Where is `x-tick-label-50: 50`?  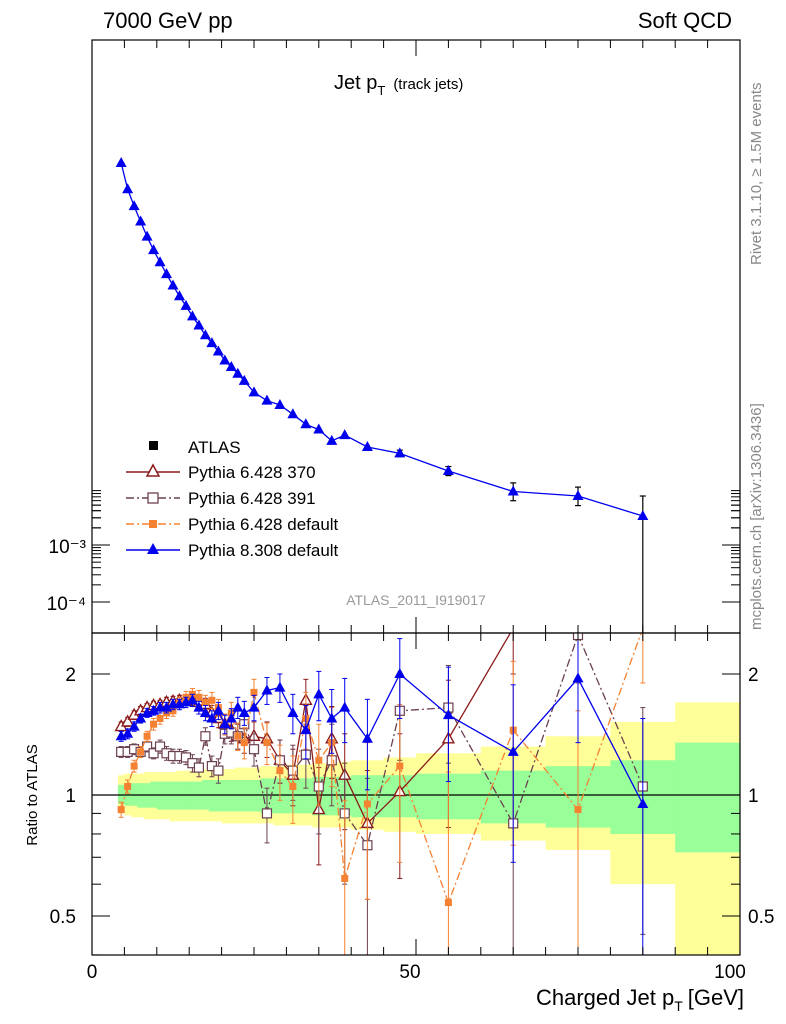 x-tick-label-50: 50 is located at coordinates (409, 972).